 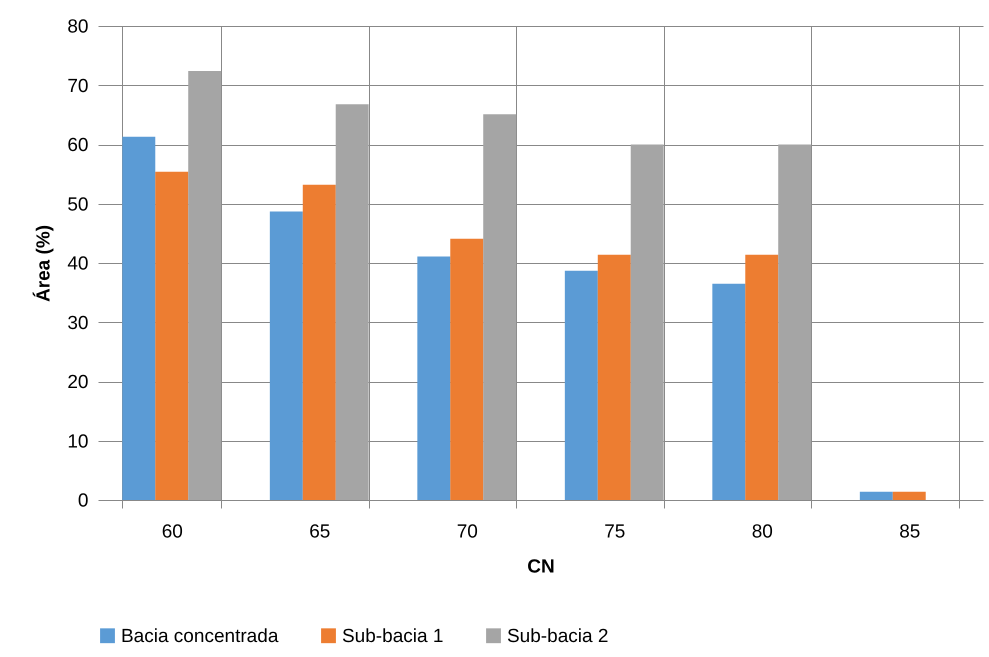 I want to click on y-tick-label: 0, so click(x=83, y=501).